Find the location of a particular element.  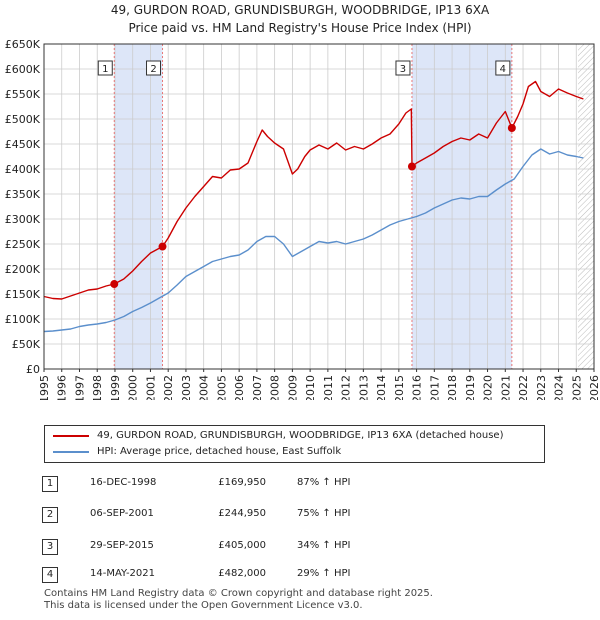

sale-label-text: 2 is located at coordinates (153, 69).